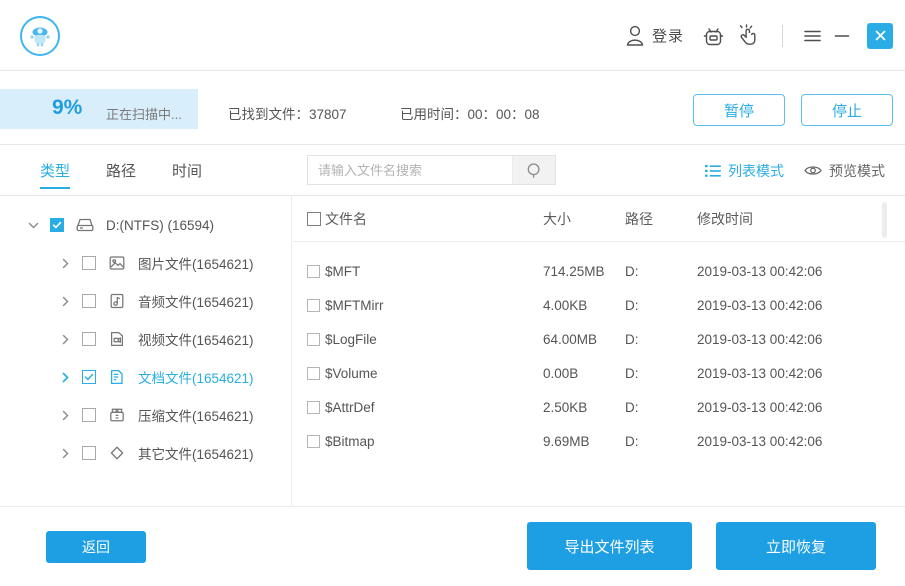 The image size is (905, 586). I want to click on tree-label-archives: 压缩文件(1654621), so click(196, 416).